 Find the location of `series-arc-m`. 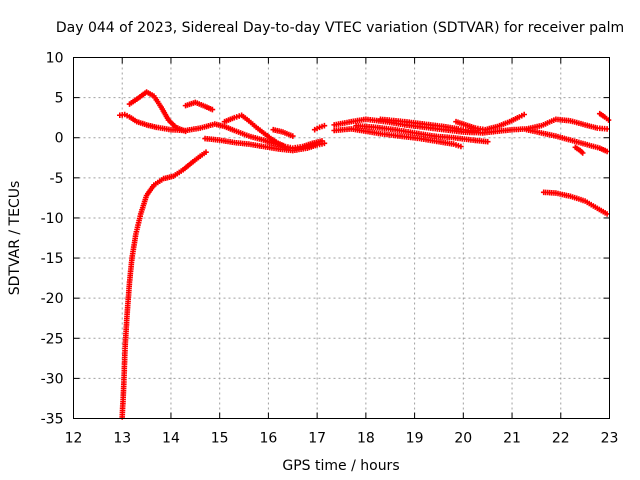

series-arc-m is located at coordinates (490, 122).